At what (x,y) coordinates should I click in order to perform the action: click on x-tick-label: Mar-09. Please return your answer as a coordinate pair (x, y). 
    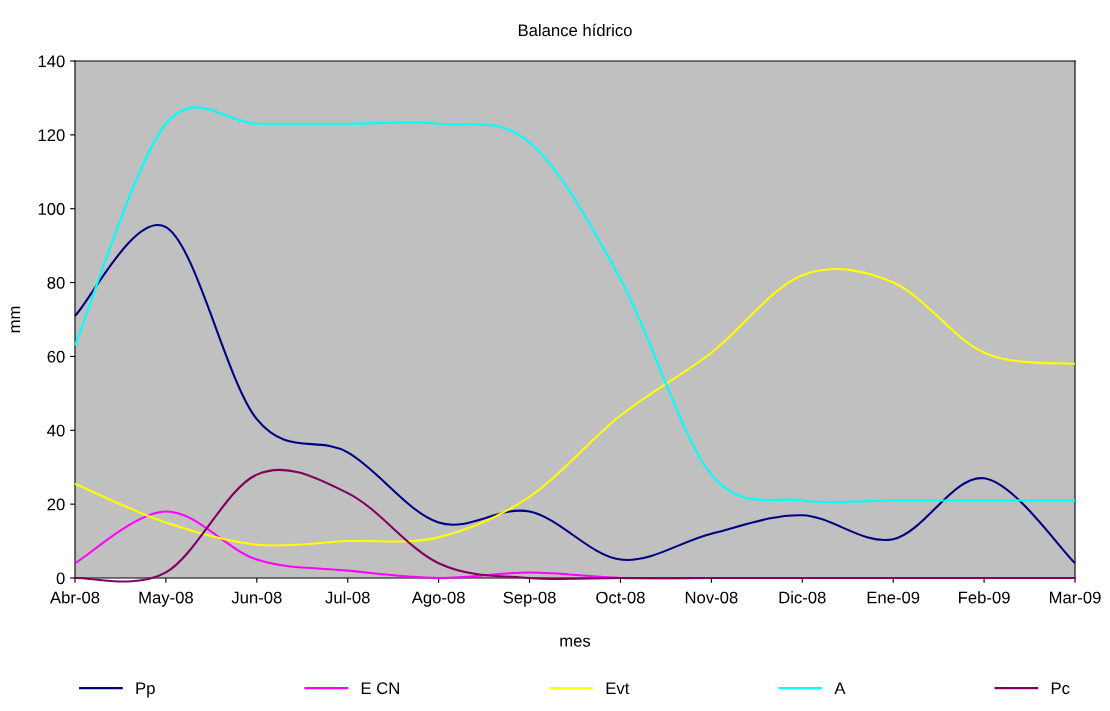
    Looking at the image, I should click on (1075, 597).